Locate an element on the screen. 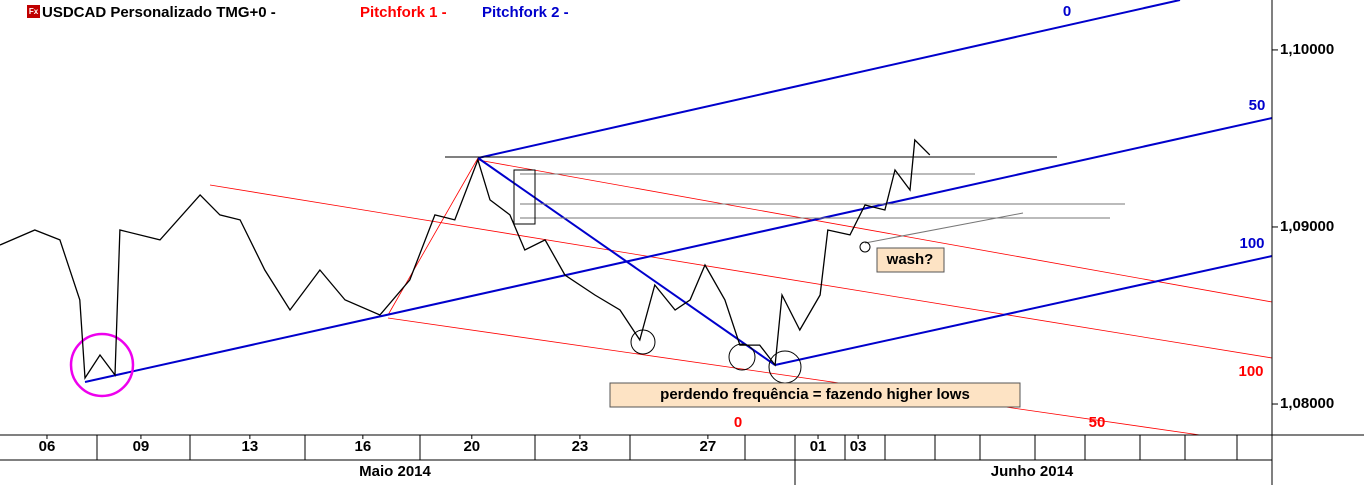  icon is located at coordinates (33, 11).